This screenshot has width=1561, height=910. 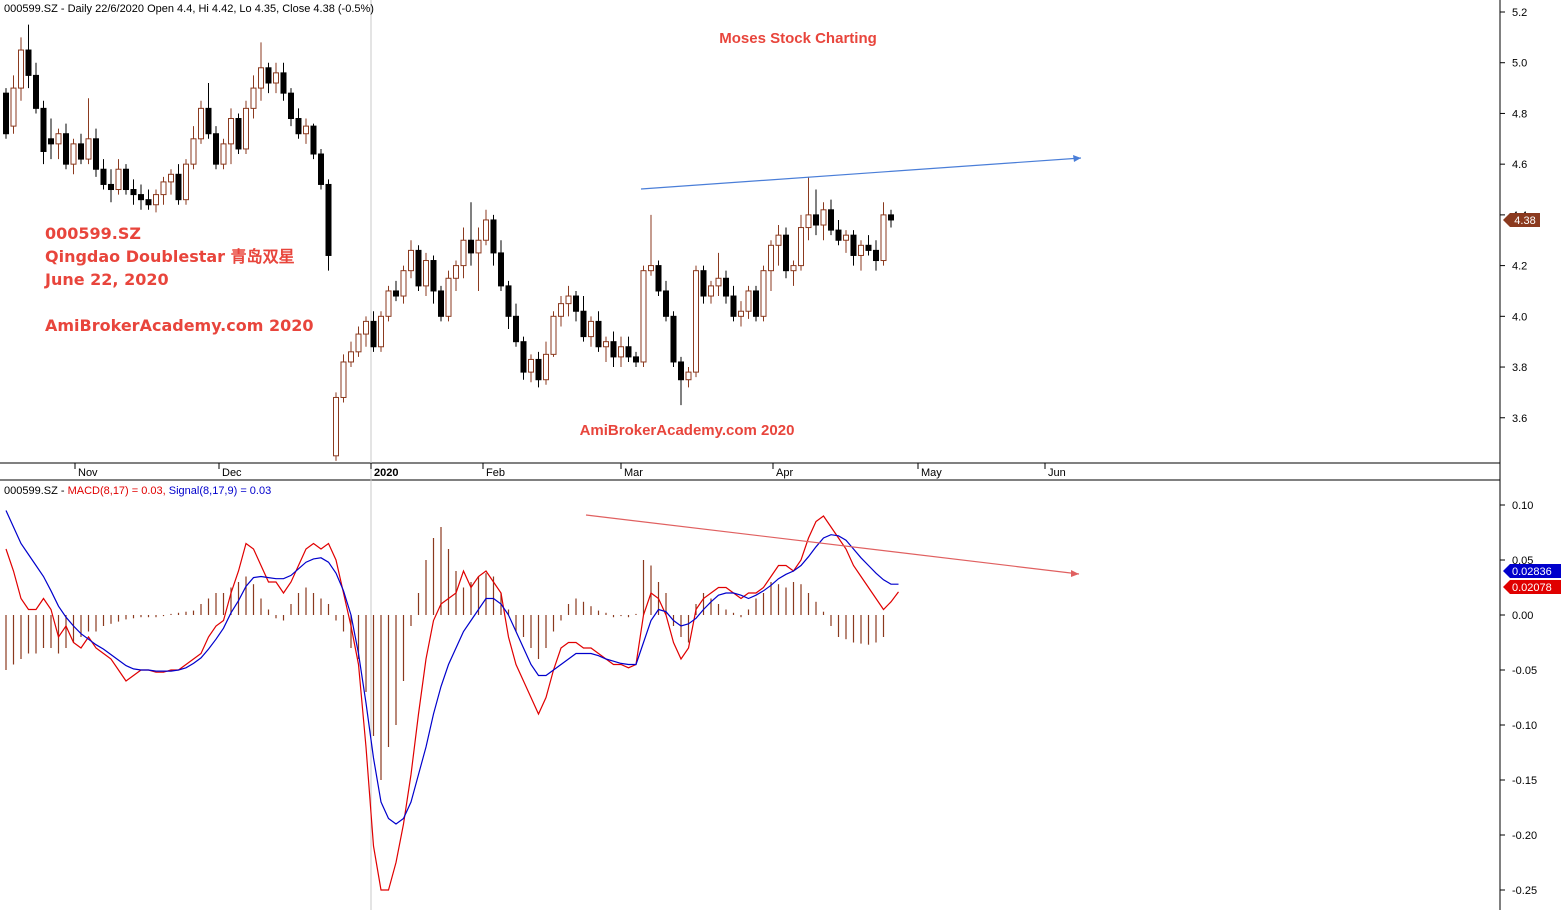 What do you see at coordinates (931, 473) in the screenshot?
I see `x-tick-label: May` at bounding box center [931, 473].